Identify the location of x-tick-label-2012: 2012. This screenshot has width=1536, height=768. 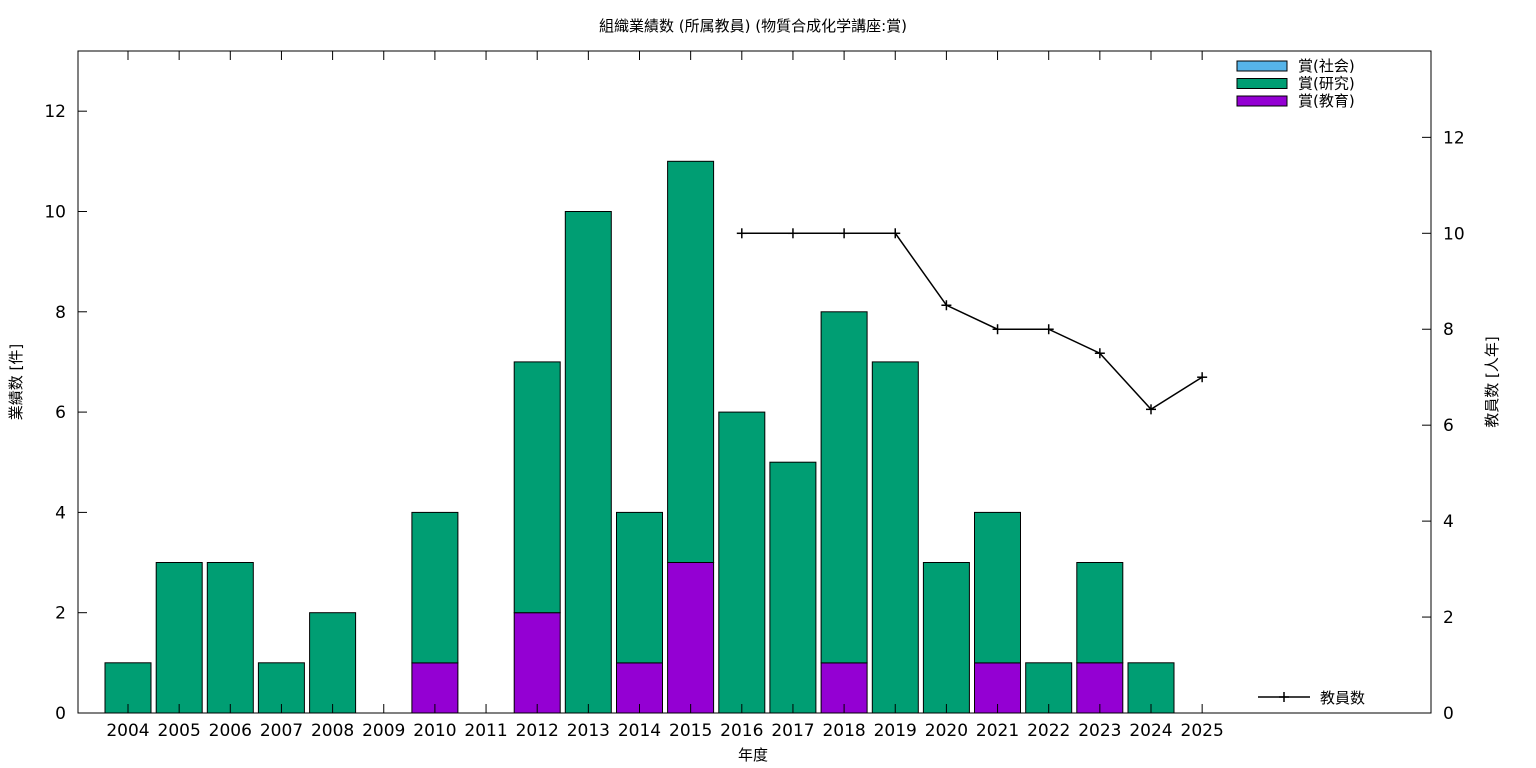
(537, 731).